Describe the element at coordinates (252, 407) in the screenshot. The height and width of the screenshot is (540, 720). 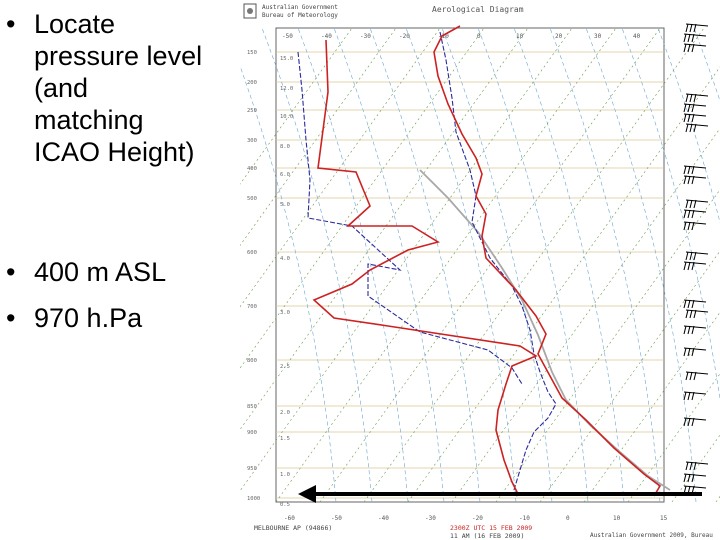
I see `pressure-label: 850` at that location.